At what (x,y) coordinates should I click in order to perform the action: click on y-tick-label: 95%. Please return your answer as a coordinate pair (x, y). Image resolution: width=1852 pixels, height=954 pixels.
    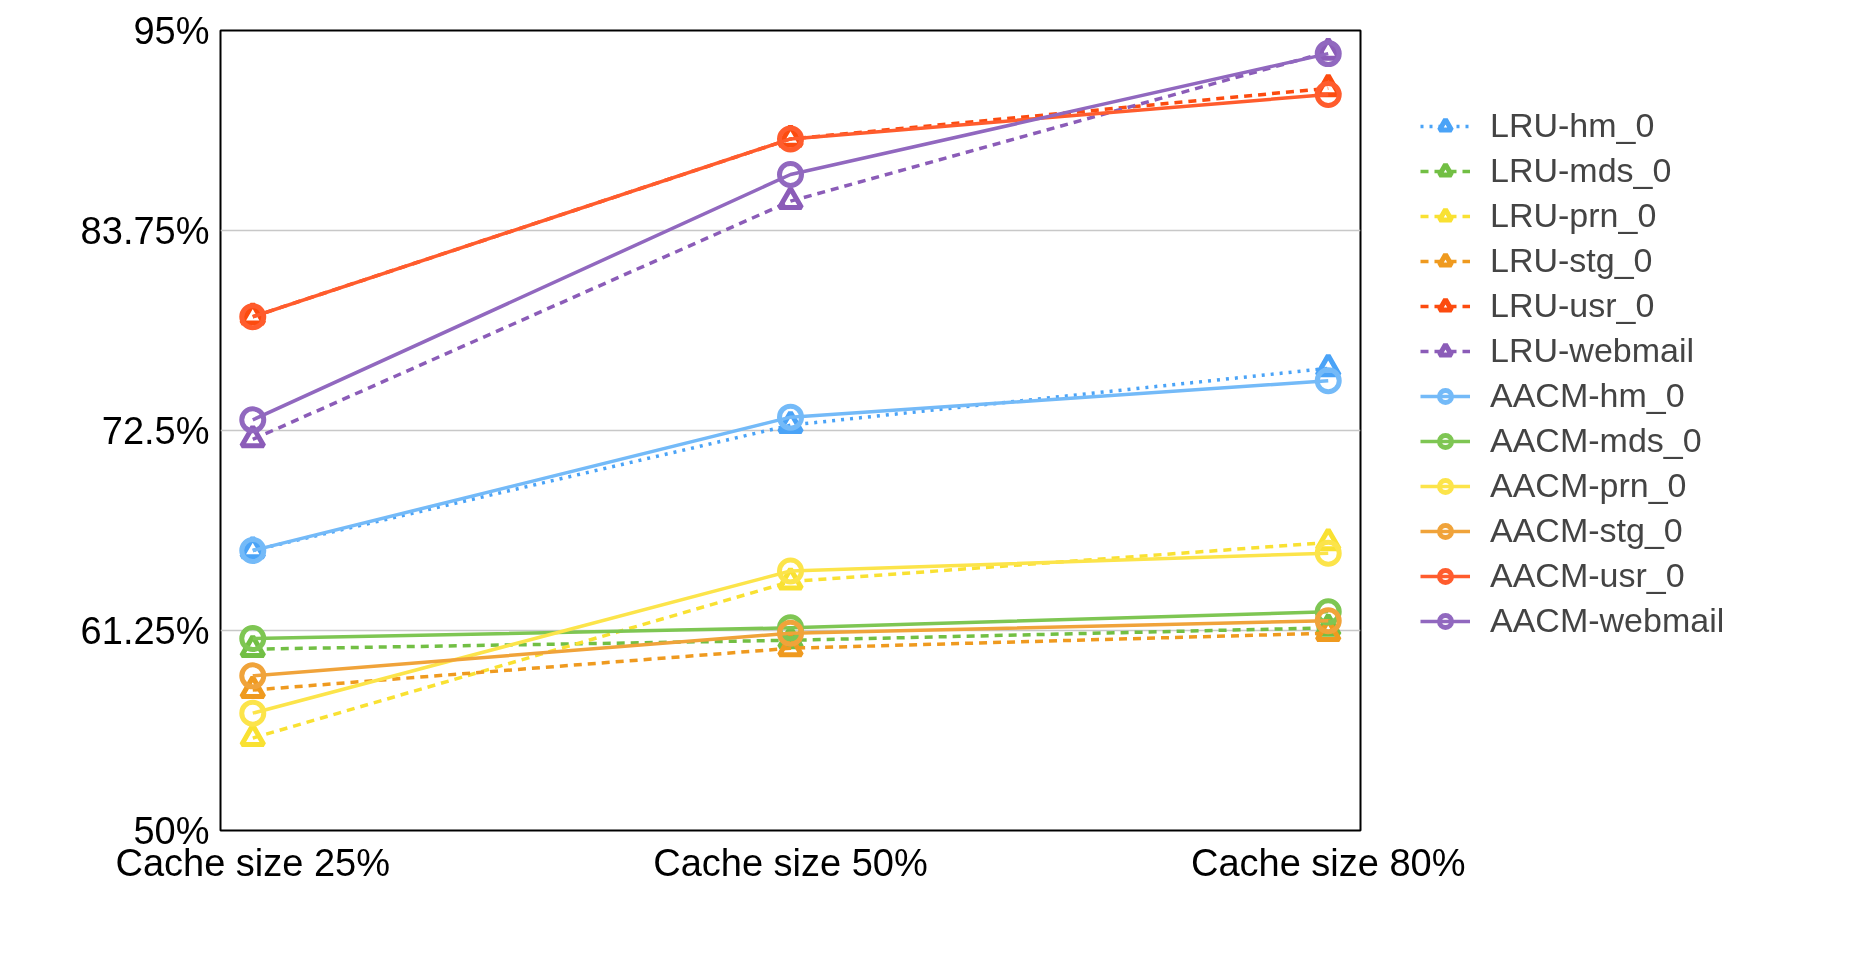
    Looking at the image, I should click on (171, 30).